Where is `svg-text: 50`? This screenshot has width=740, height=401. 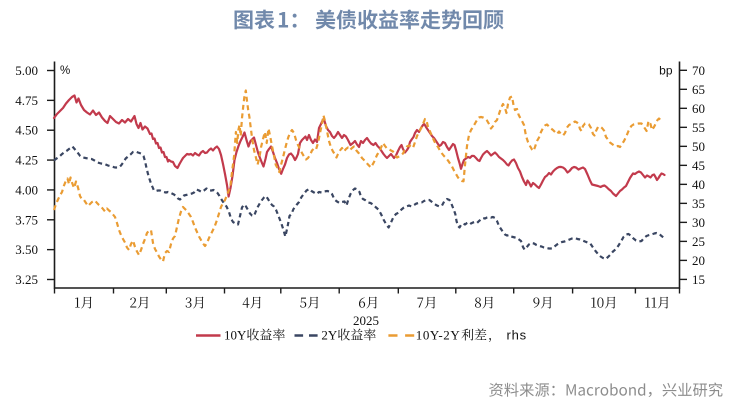 svg-text: 50 is located at coordinates (698, 146).